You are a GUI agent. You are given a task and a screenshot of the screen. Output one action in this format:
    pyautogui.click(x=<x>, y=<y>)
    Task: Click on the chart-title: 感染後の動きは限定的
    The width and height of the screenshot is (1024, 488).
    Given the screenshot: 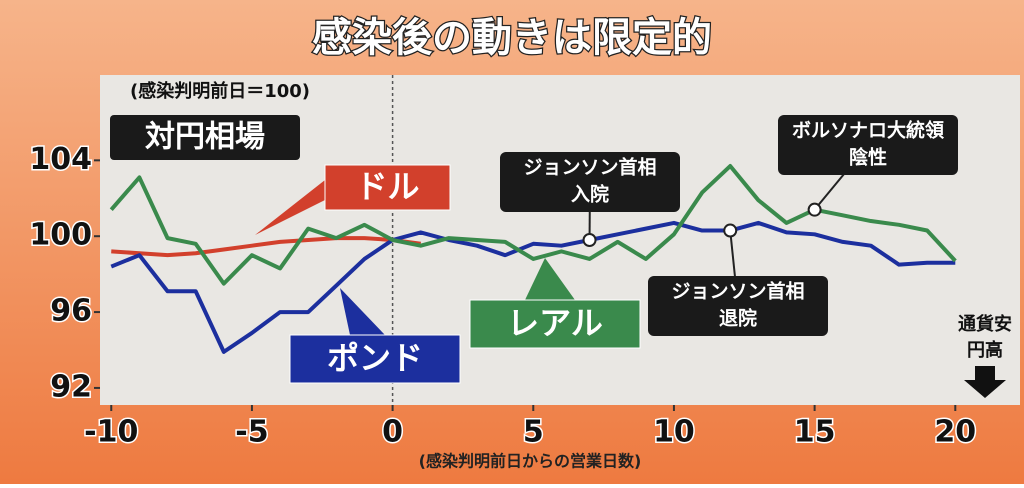 What is the action you would take?
    pyautogui.click(x=512, y=38)
    